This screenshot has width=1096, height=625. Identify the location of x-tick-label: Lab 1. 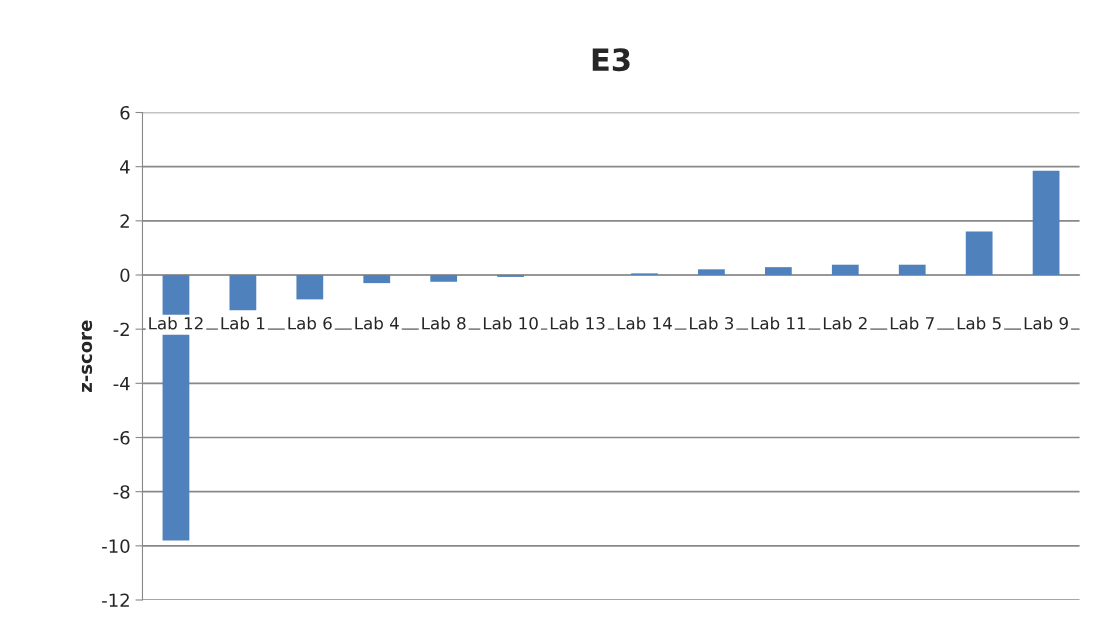
(243, 323).